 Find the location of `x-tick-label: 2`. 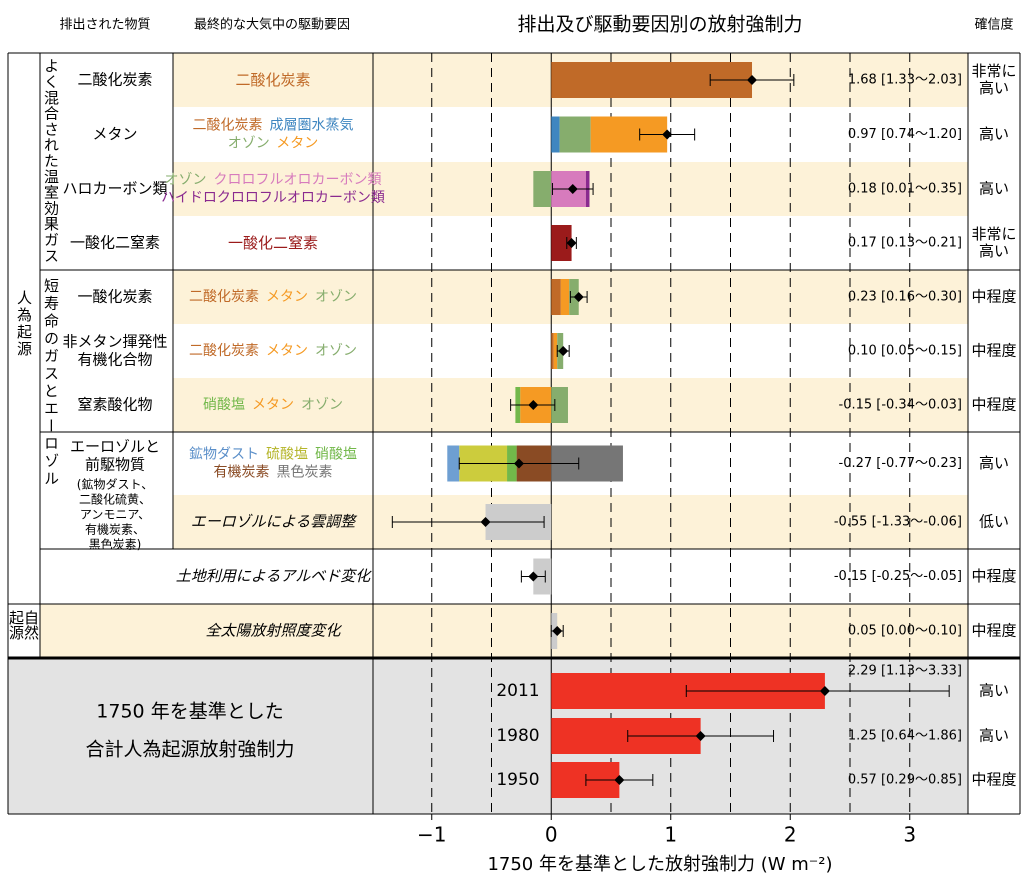

x-tick-label: 2 is located at coordinates (790, 835).